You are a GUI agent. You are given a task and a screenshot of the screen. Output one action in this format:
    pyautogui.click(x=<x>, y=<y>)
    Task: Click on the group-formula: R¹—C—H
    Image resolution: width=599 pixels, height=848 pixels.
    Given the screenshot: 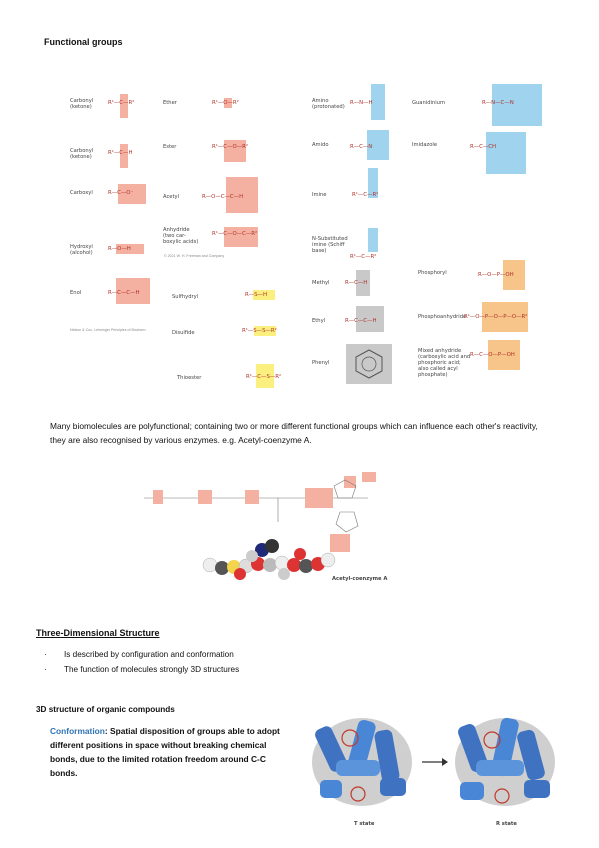 What is the action you would take?
    pyautogui.click(x=120, y=153)
    